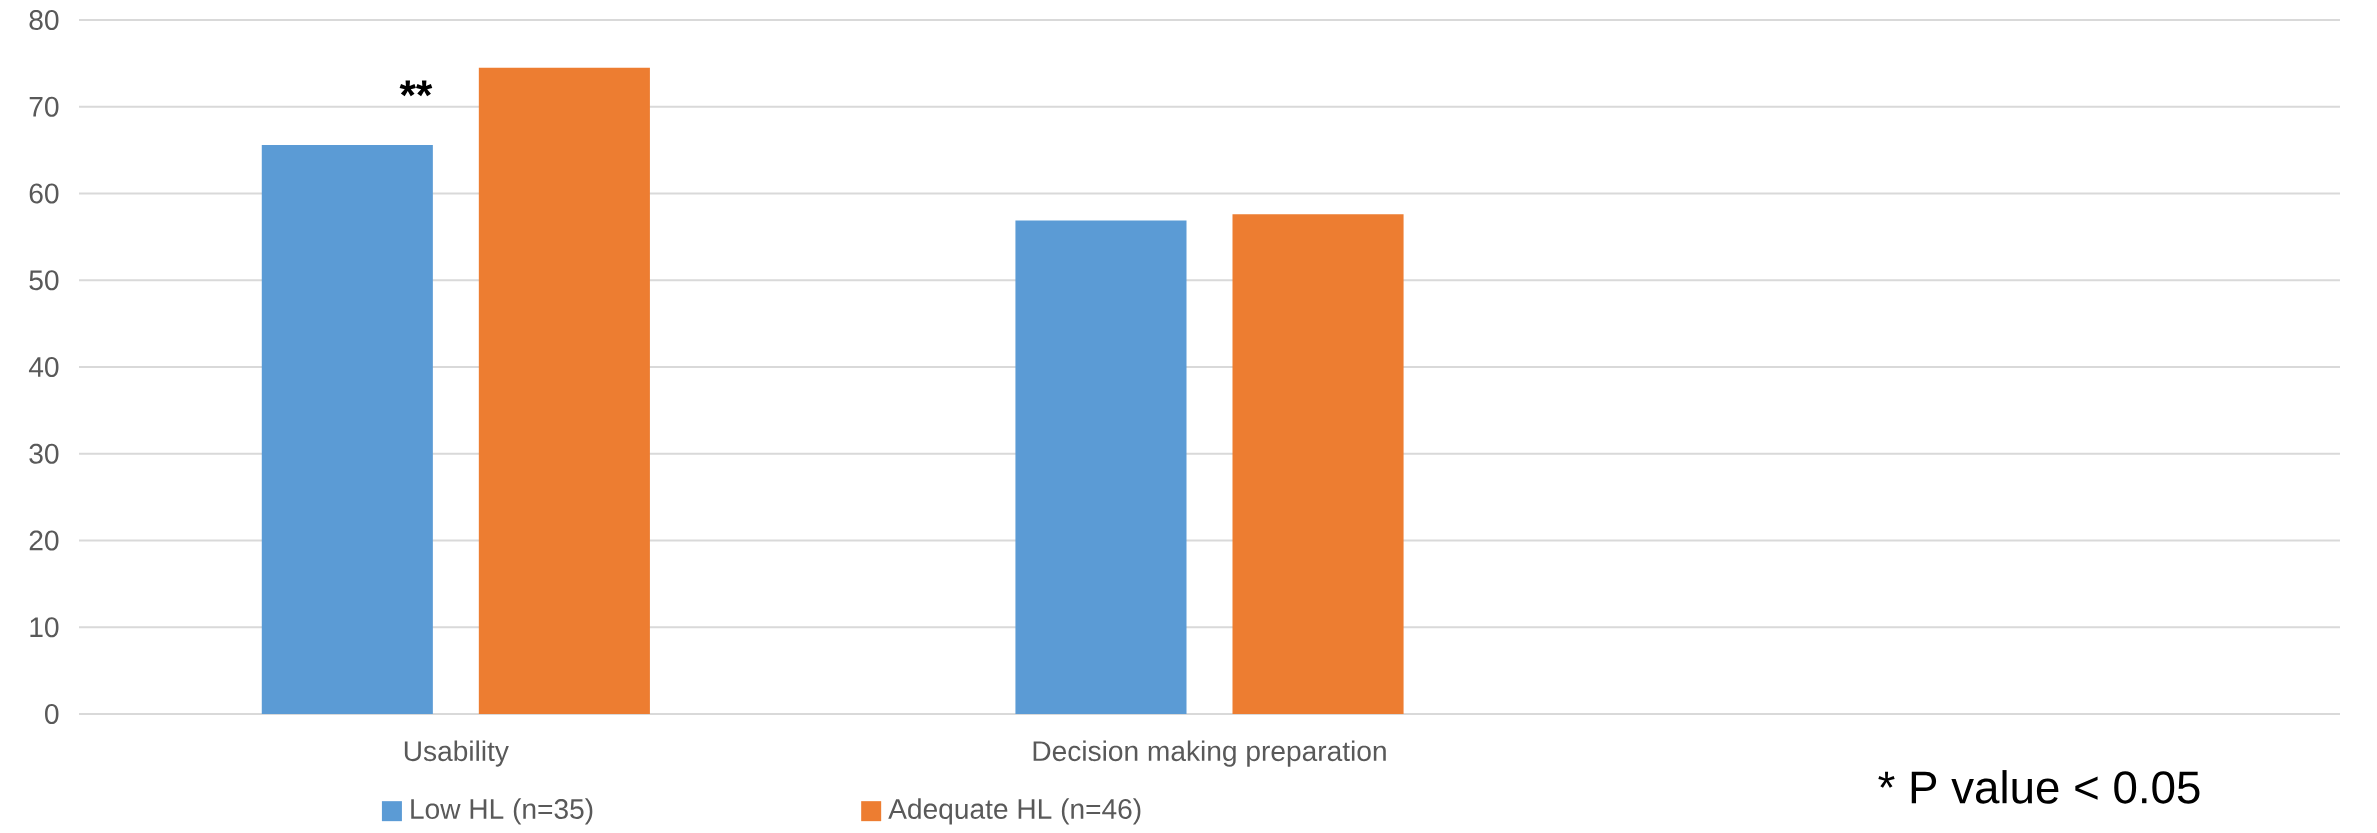 The height and width of the screenshot is (833, 2377). Describe the element at coordinates (1014, 811) in the screenshot. I see `legend-label: Adequate HL (n=46)` at that location.